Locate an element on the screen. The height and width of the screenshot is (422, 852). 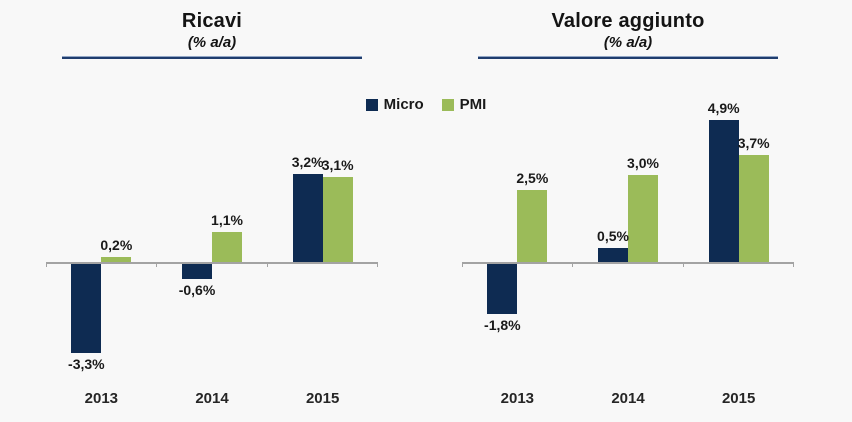
legend-item-pmi: PMI is located at coordinates (464, 104).